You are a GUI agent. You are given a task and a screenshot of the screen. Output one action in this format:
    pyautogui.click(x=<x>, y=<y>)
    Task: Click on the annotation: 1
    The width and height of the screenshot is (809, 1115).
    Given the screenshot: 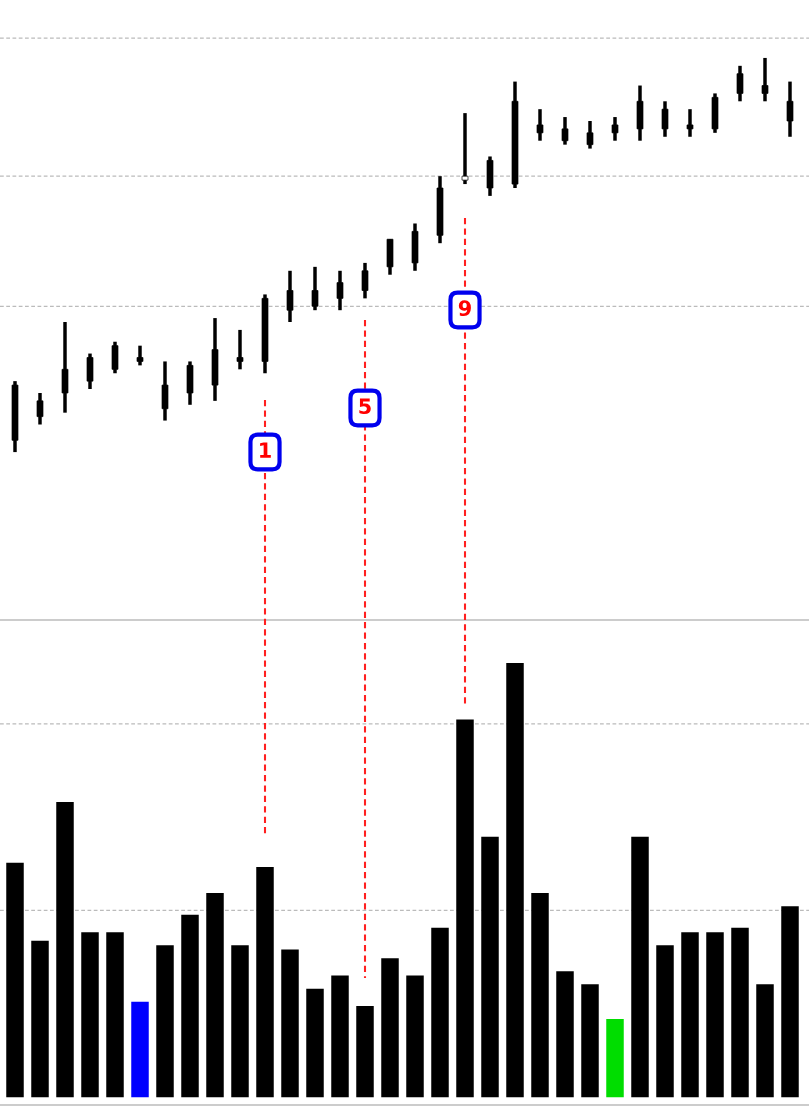 What is the action you would take?
    pyautogui.click(x=265, y=450)
    